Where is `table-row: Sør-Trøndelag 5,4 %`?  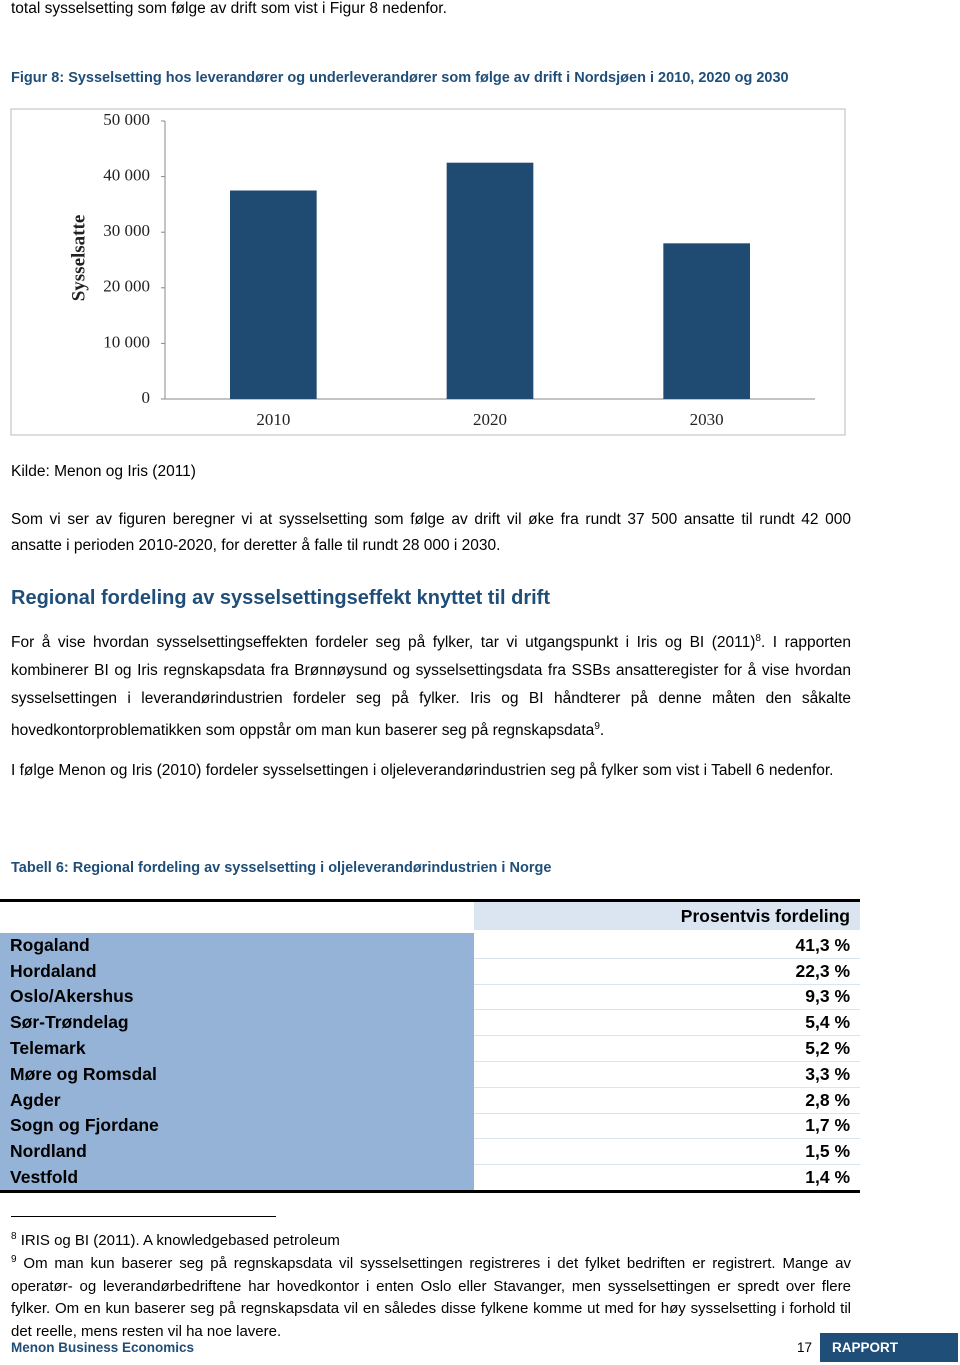
table-row: Sør-Trøndelag 5,4 % is located at coordinates (430, 1023).